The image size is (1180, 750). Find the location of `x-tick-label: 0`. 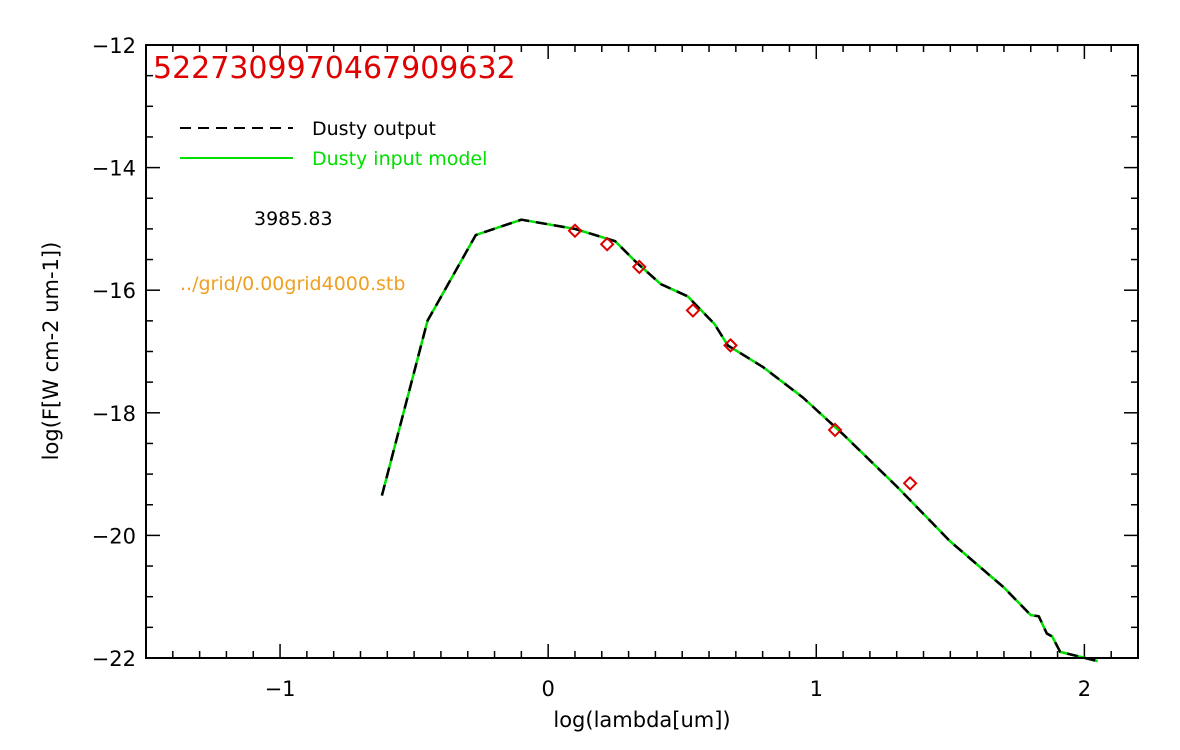

x-tick-label: 0 is located at coordinates (547, 689).